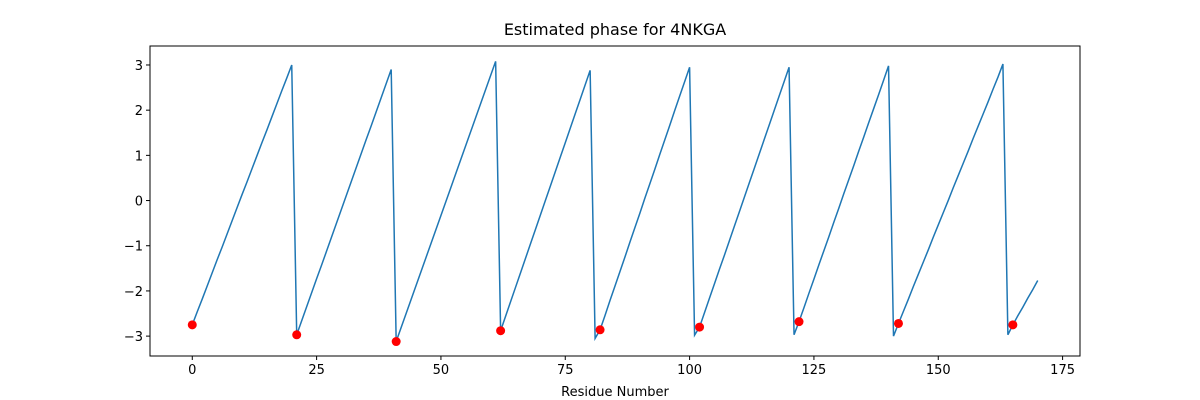 The image size is (1200, 400). I want to click on y-tick-label: 2, so click(139, 111).